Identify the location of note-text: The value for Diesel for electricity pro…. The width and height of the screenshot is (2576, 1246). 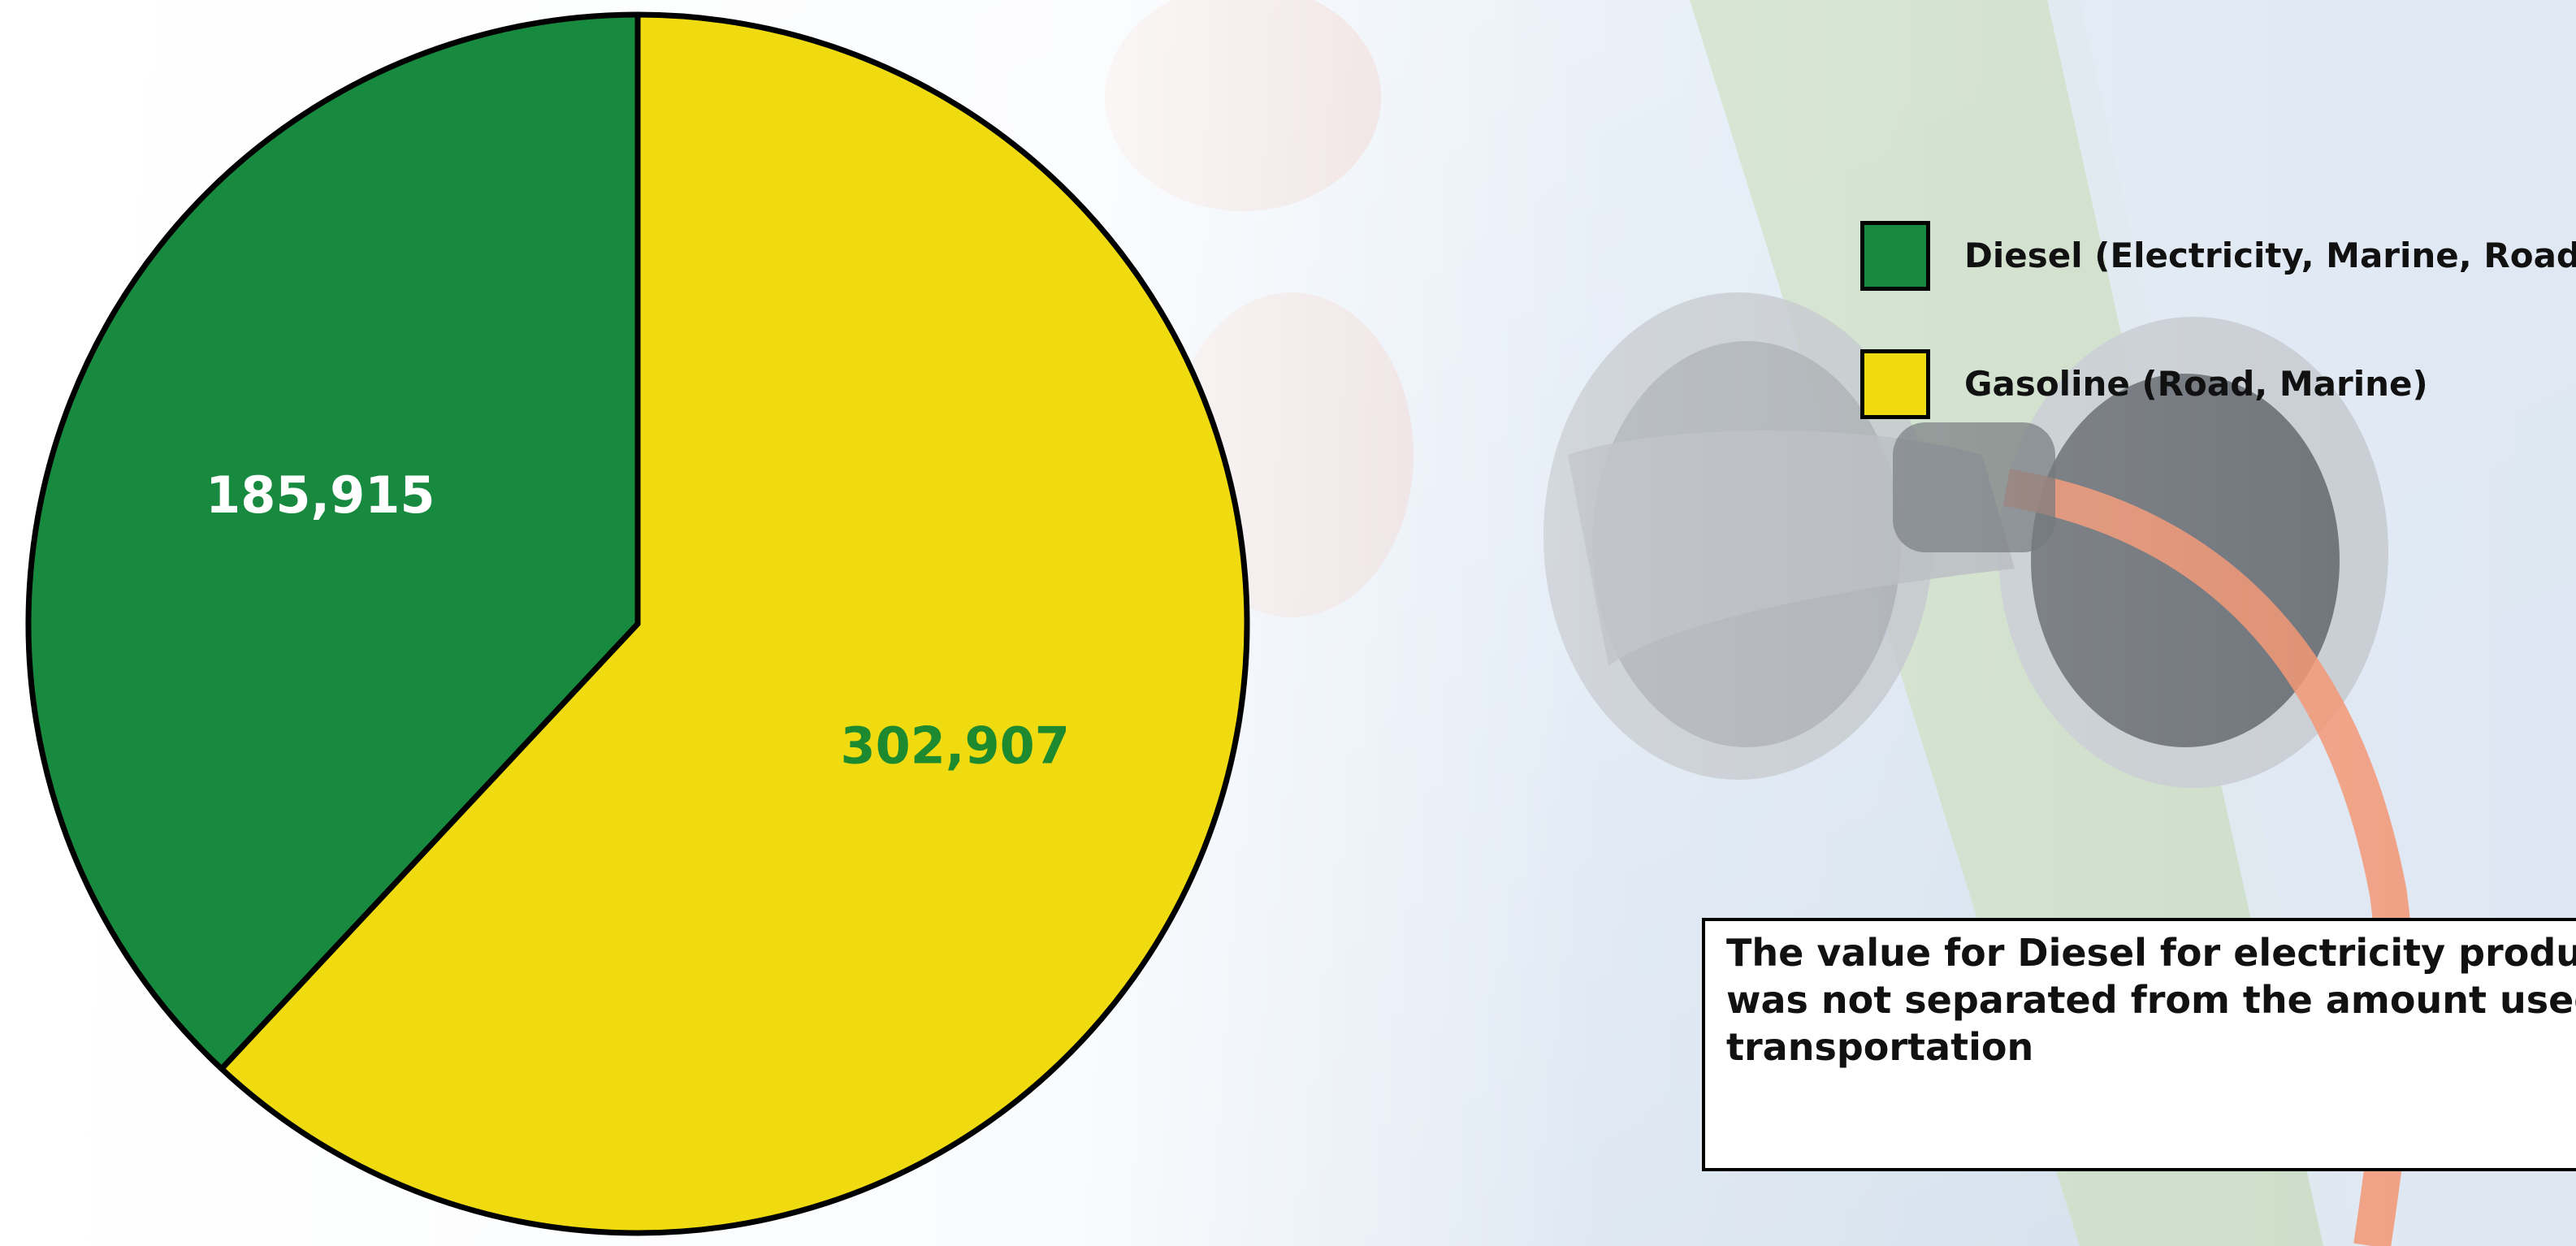
(2151, 1000).